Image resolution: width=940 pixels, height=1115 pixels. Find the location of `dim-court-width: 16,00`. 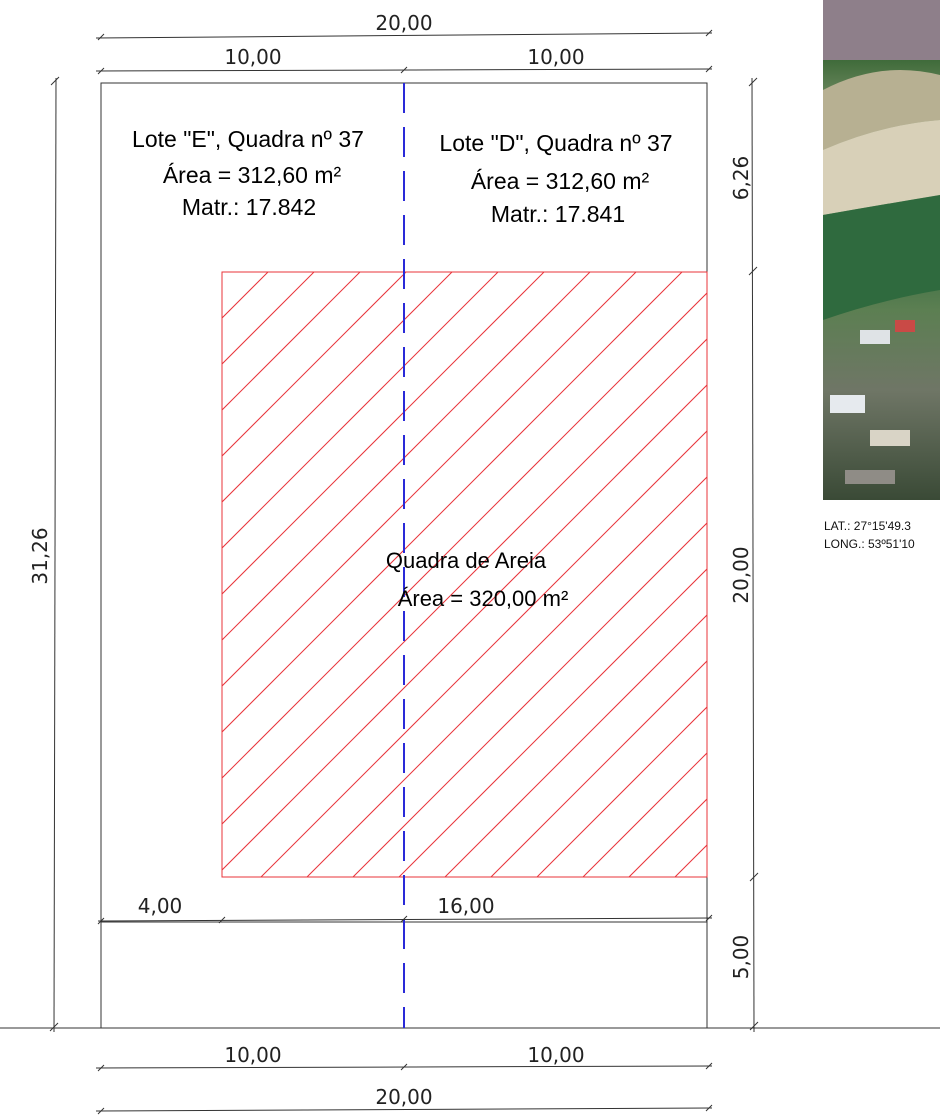

dim-court-width: 16,00 is located at coordinates (465, 906).